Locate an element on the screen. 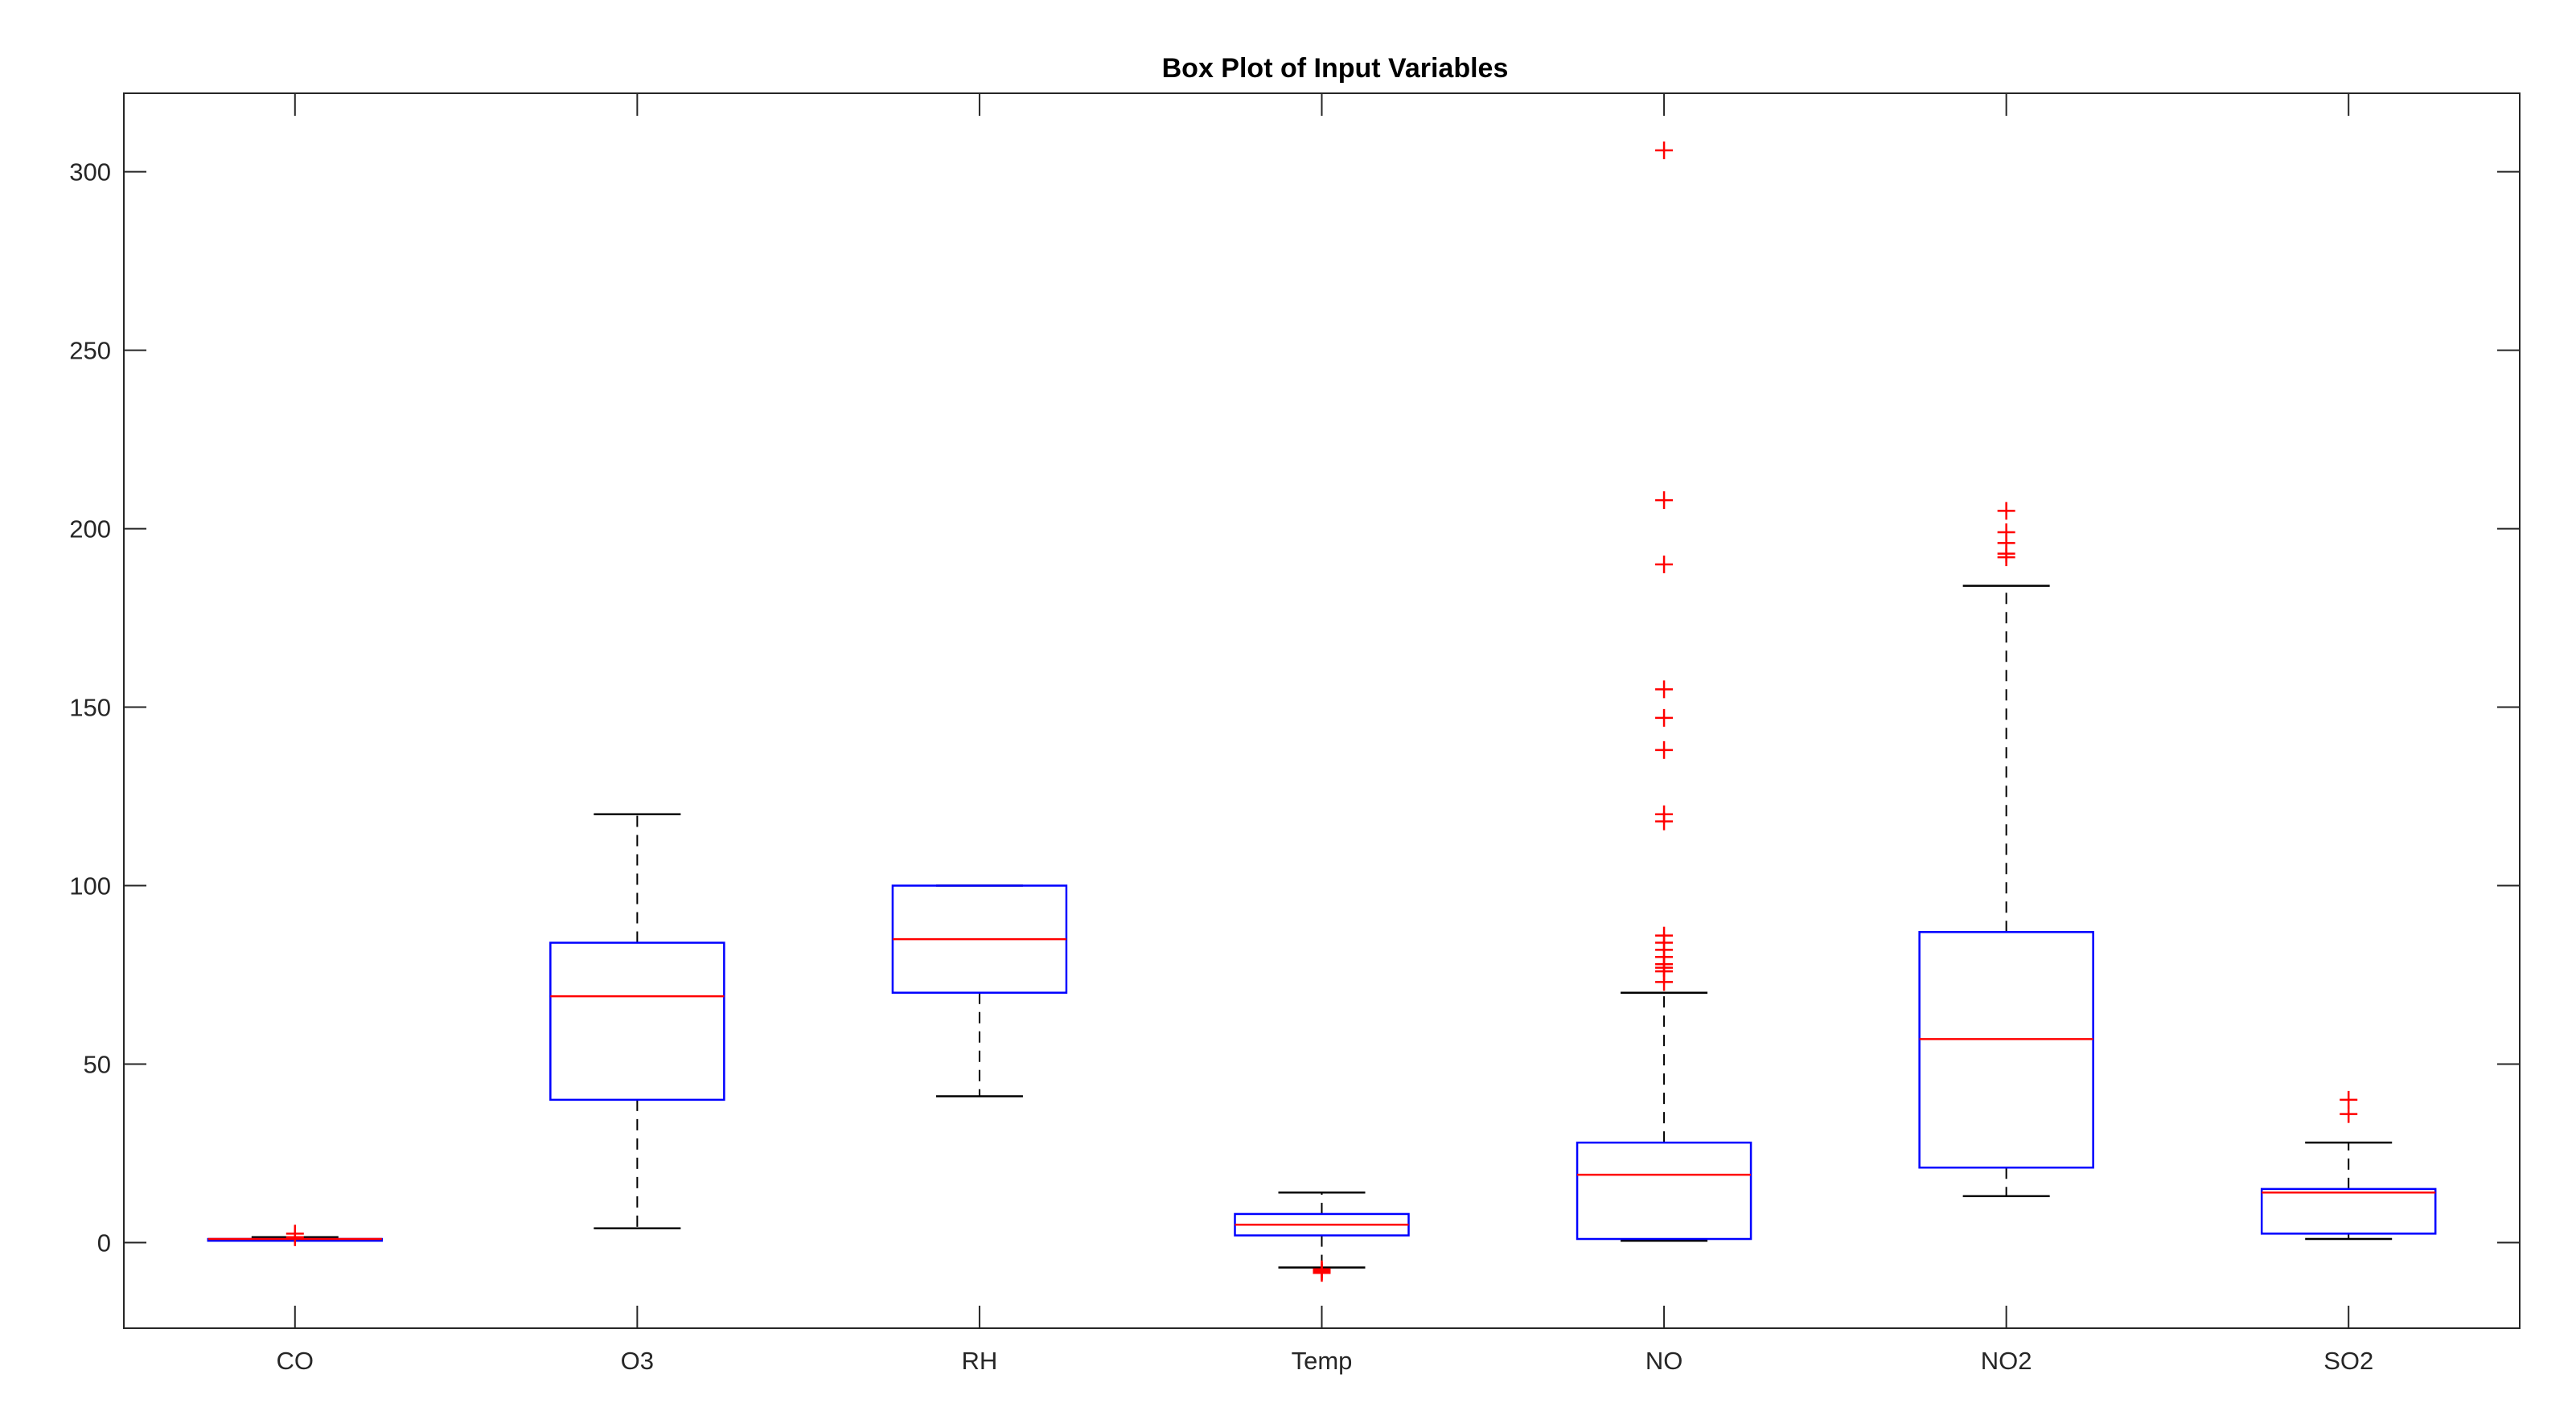 The height and width of the screenshot is (1407, 2576). x-tick-label: CO is located at coordinates (295, 1361).